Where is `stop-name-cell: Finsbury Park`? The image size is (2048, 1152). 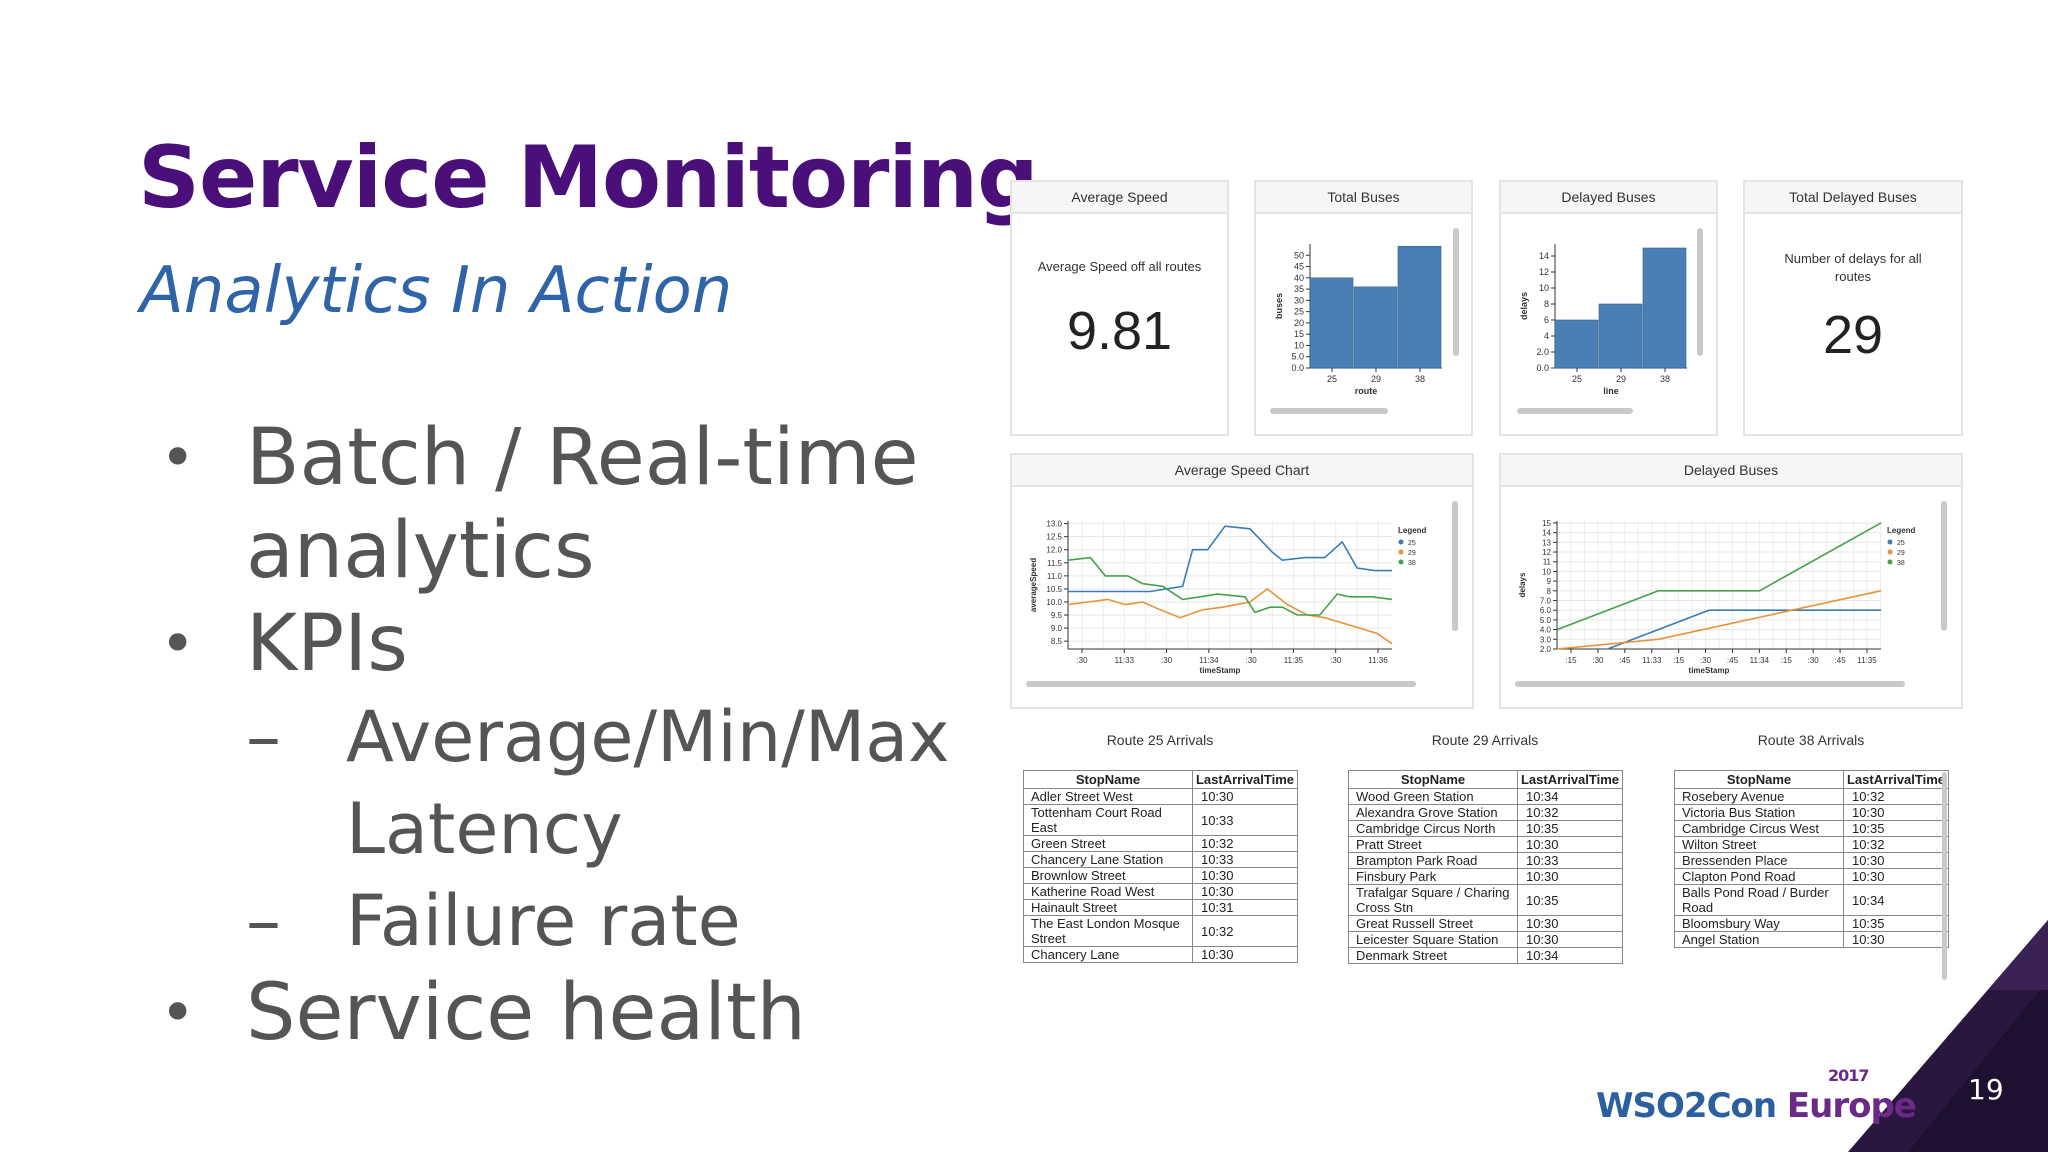
stop-name-cell: Finsbury Park is located at coordinates (1433, 876).